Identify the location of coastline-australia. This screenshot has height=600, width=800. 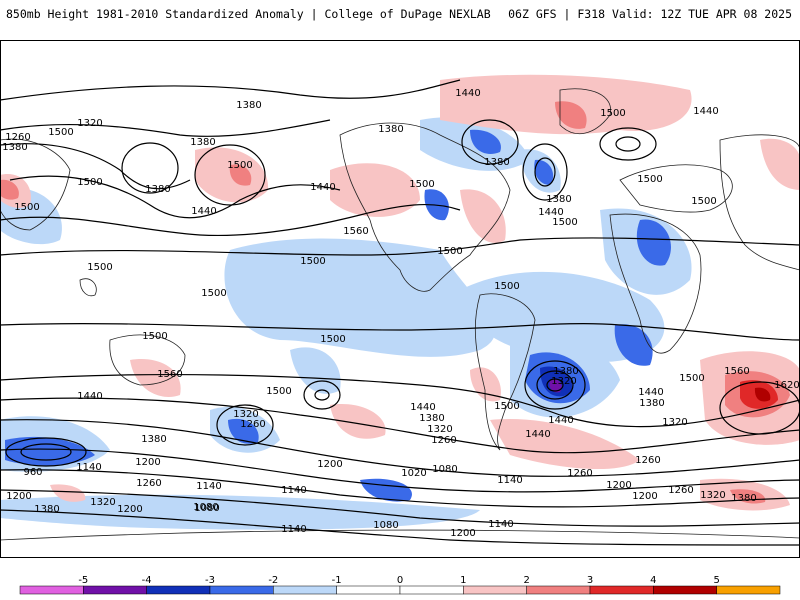
(147, 360).